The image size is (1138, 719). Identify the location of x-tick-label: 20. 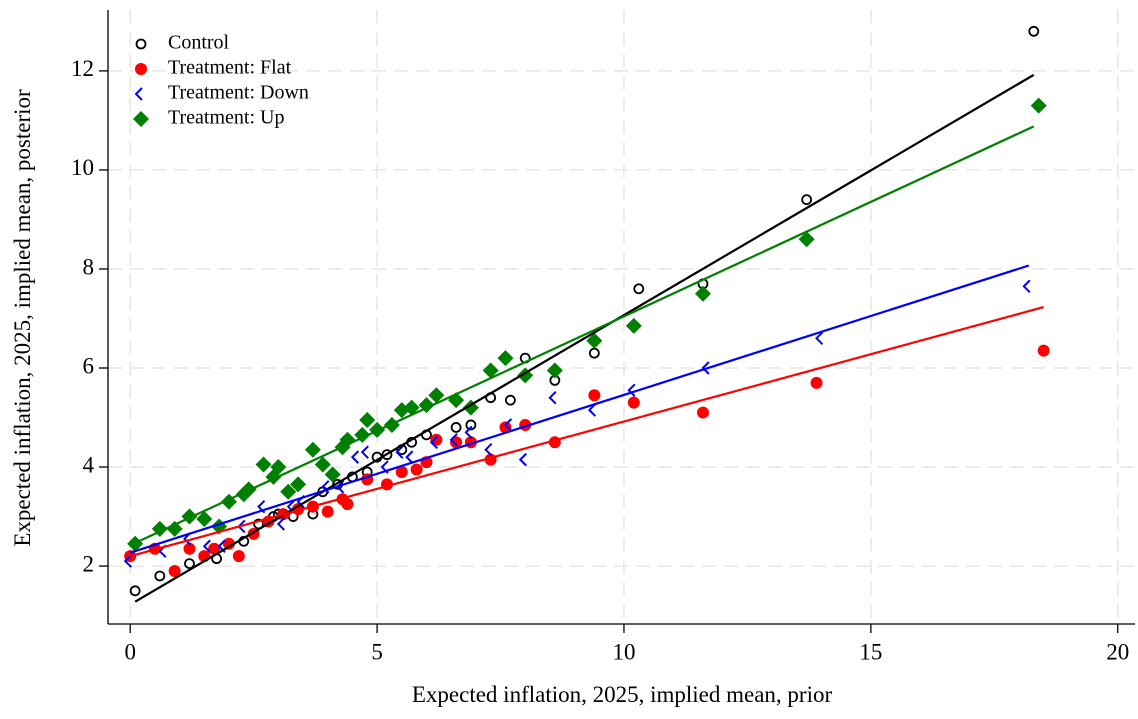
(1117, 651).